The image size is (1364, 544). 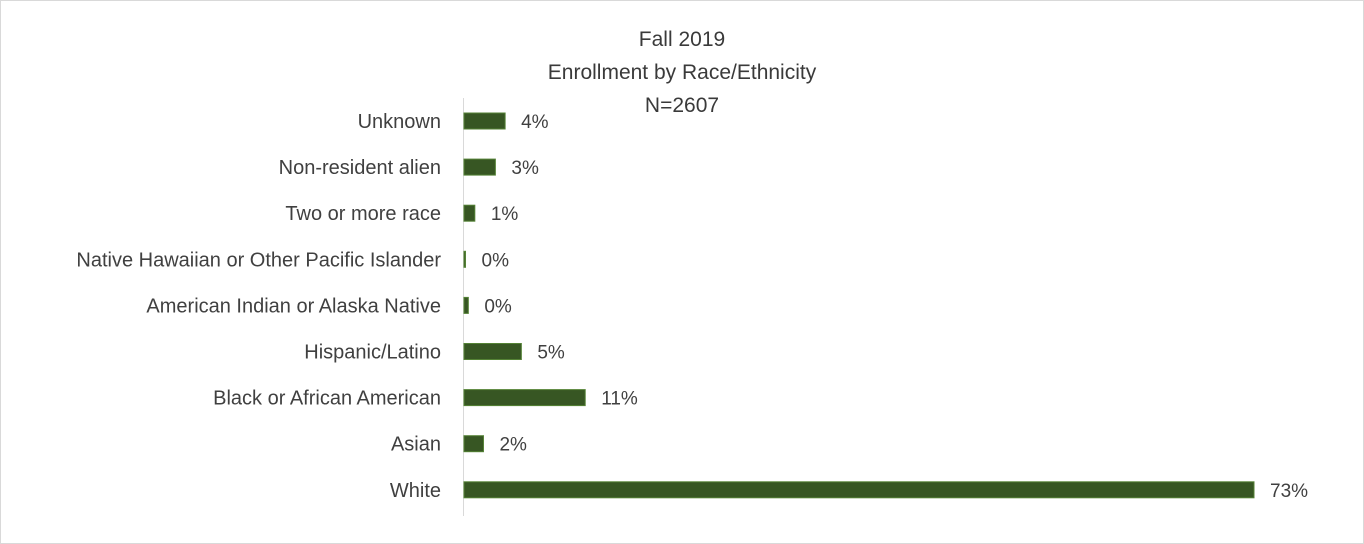 What do you see at coordinates (682, 72) in the screenshot?
I see `chart-title-line-2: Enrollment by Race/Ethnicity` at bounding box center [682, 72].